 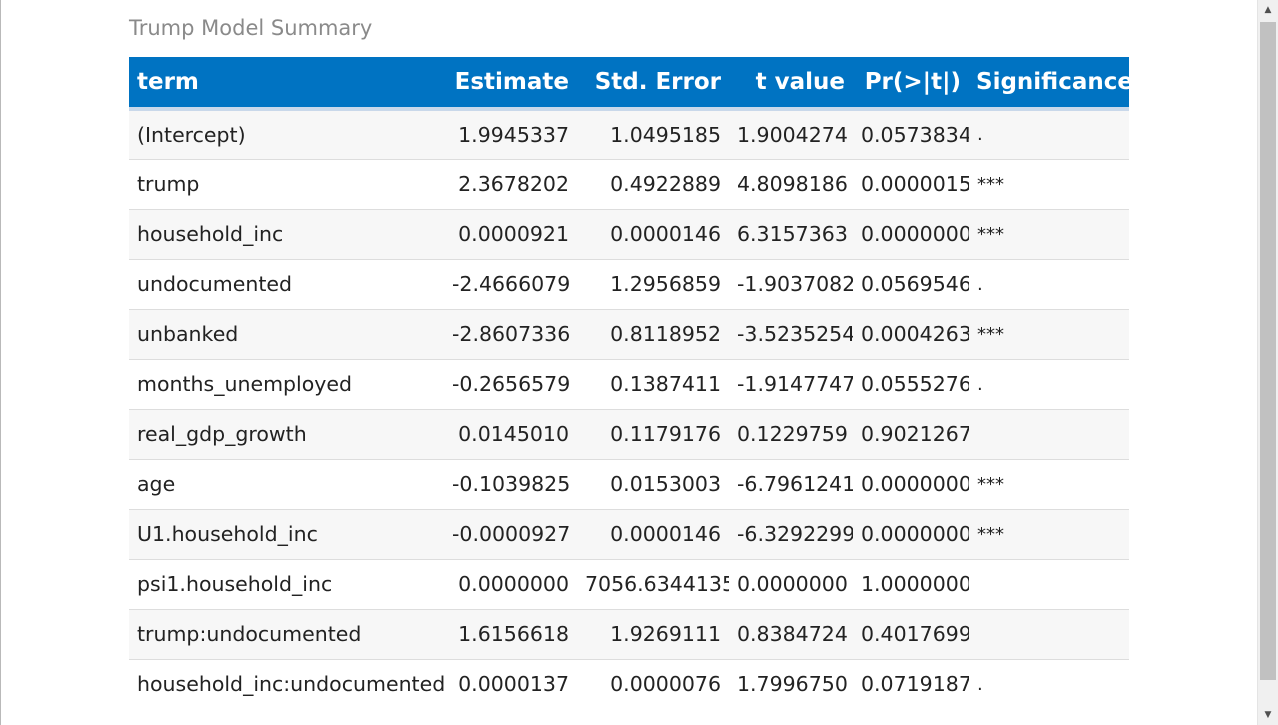 What do you see at coordinates (791, 334) in the screenshot?
I see `cell-t-value: -3.5235254` at bounding box center [791, 334].